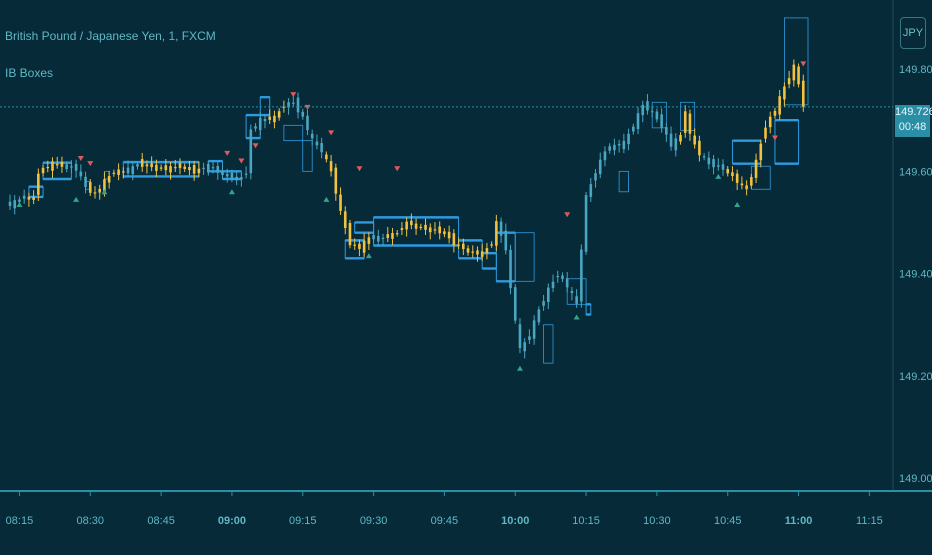 Image resolution: width=932 pixels, height=555 pixels. What do you see at coordinates (869, 521) in the screenshot?
I see `x-tick-label: 11:15` at bounding box center [869, 521].